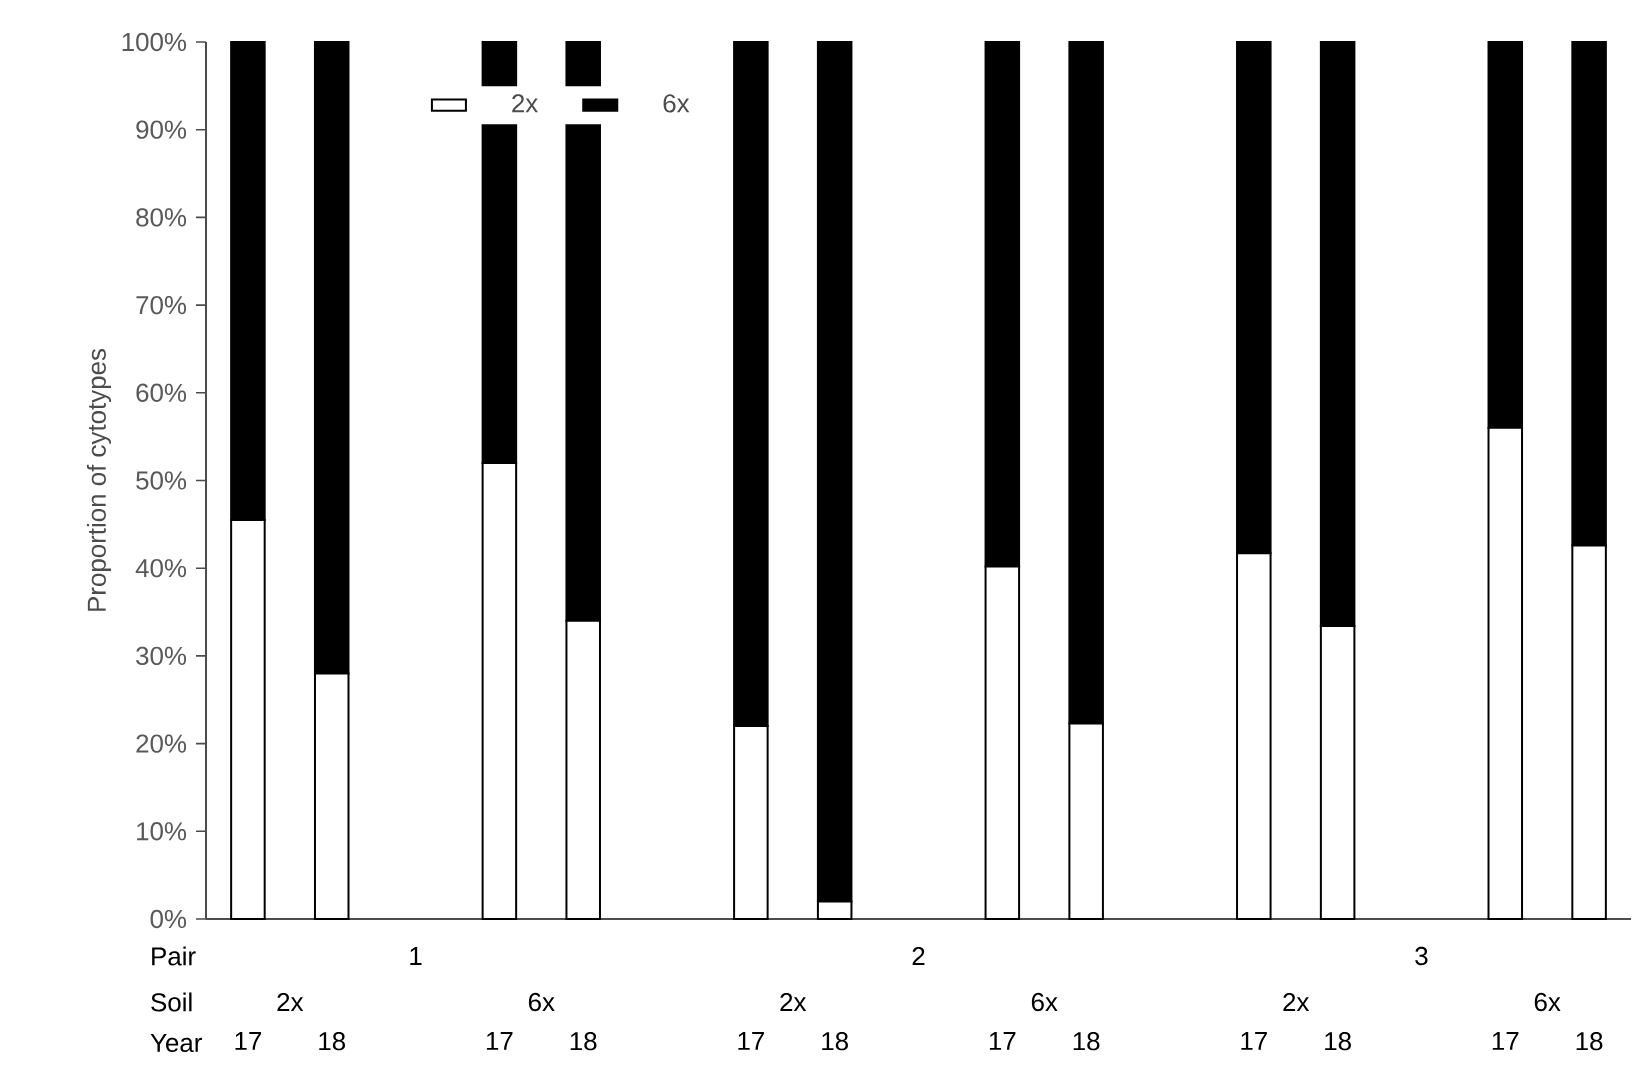 This screenshot has width=1637, height=1065. I want to click on y-tick-label: 0%, so click(168, 919).